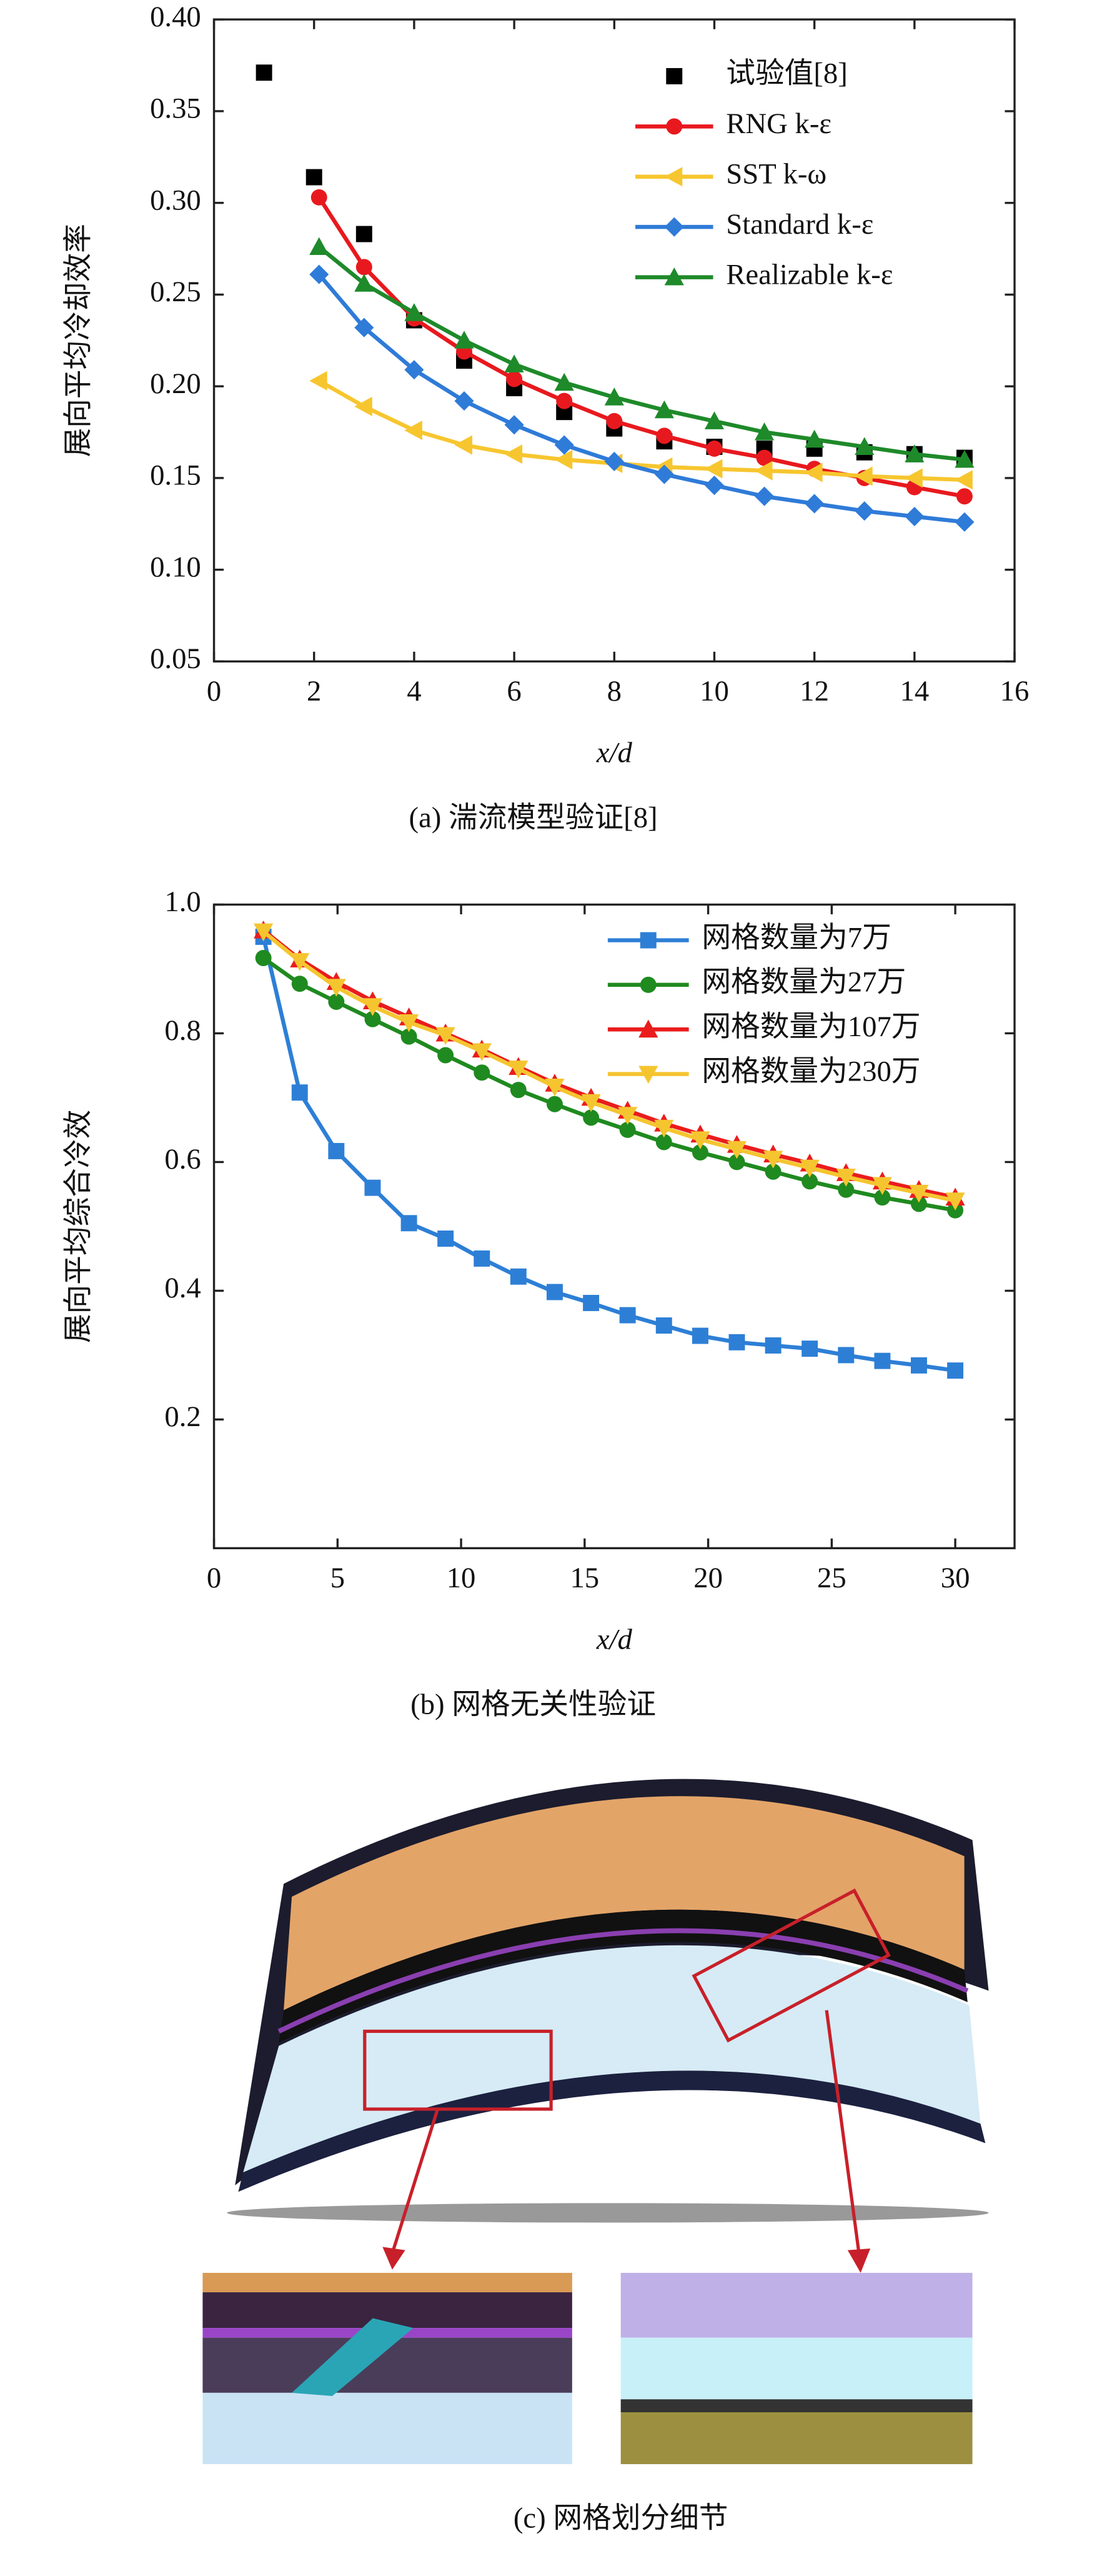  I want to click on y-tick-label: 0.8, so click(182, 1030).